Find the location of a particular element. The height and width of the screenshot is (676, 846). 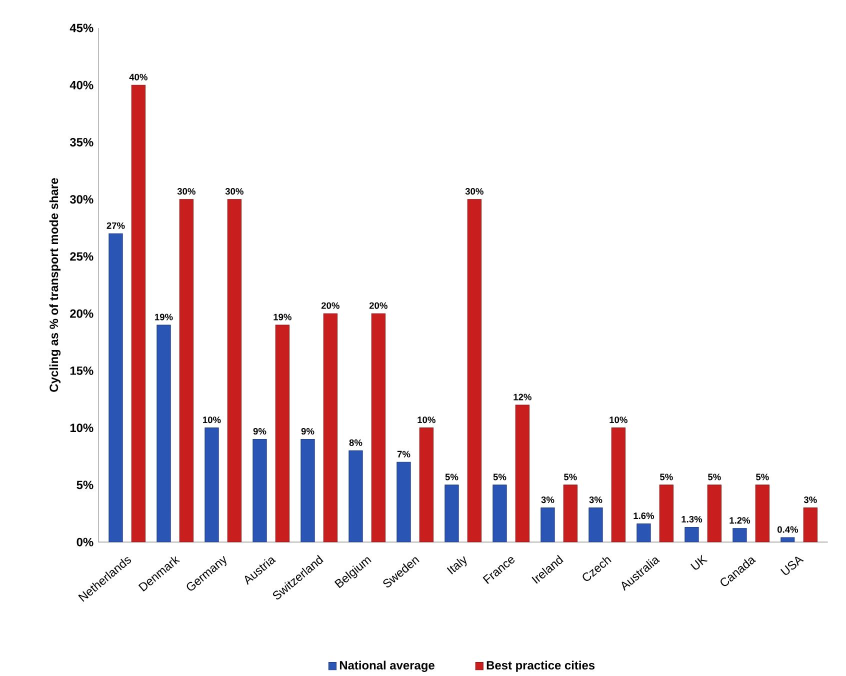

data-label: 7% is located at coordinates (403, 454).